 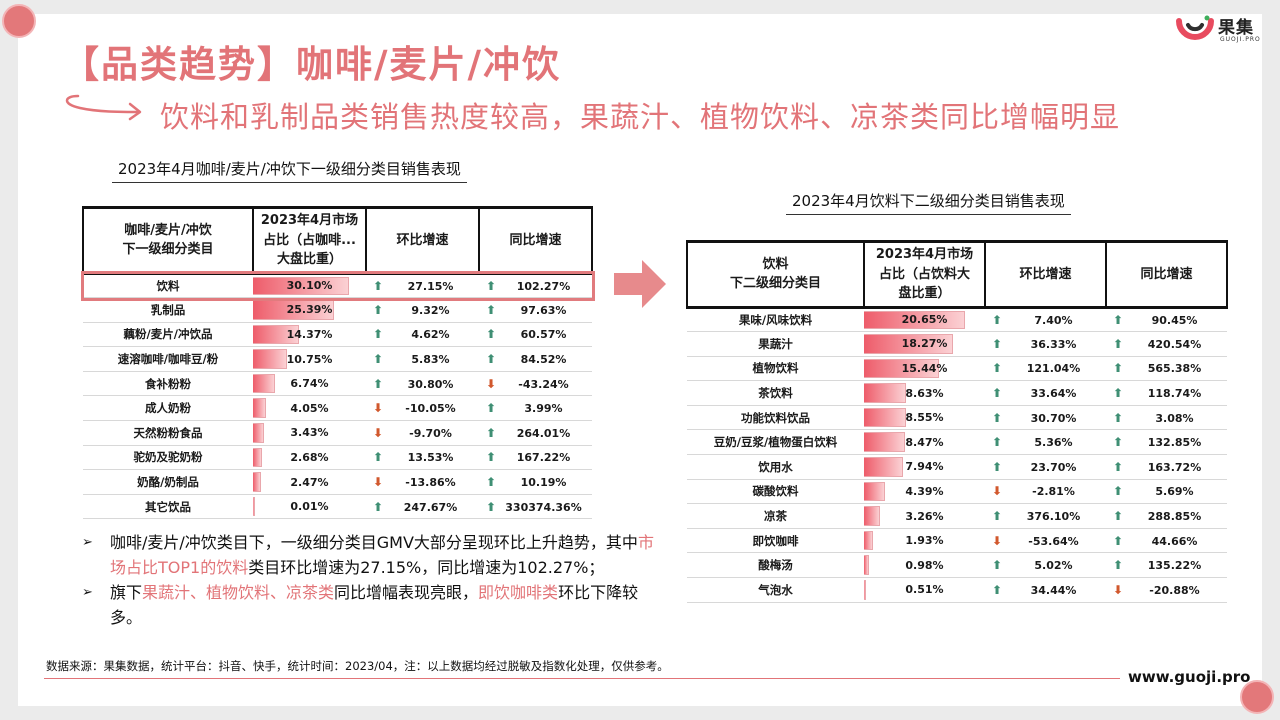 What do you see at coordinates (1166, 590) in the screenshot?
I see `yoy-growth-cell: ⬇ -20.88%` at bounding box center [1166, 590].